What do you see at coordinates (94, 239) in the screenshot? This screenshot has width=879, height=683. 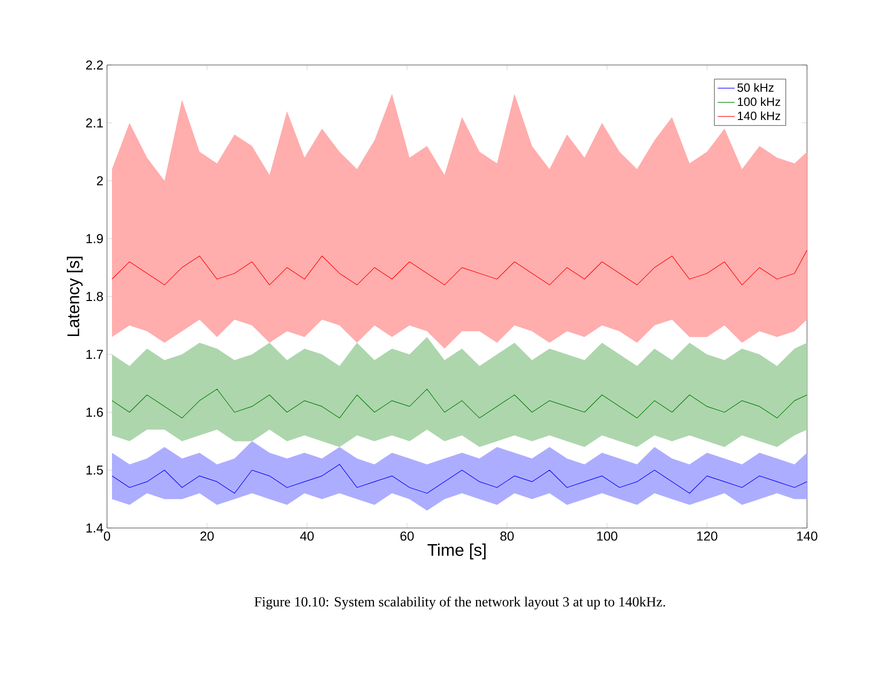 I see `y-tick-label: 1.9` at bounding box center [94, 239].